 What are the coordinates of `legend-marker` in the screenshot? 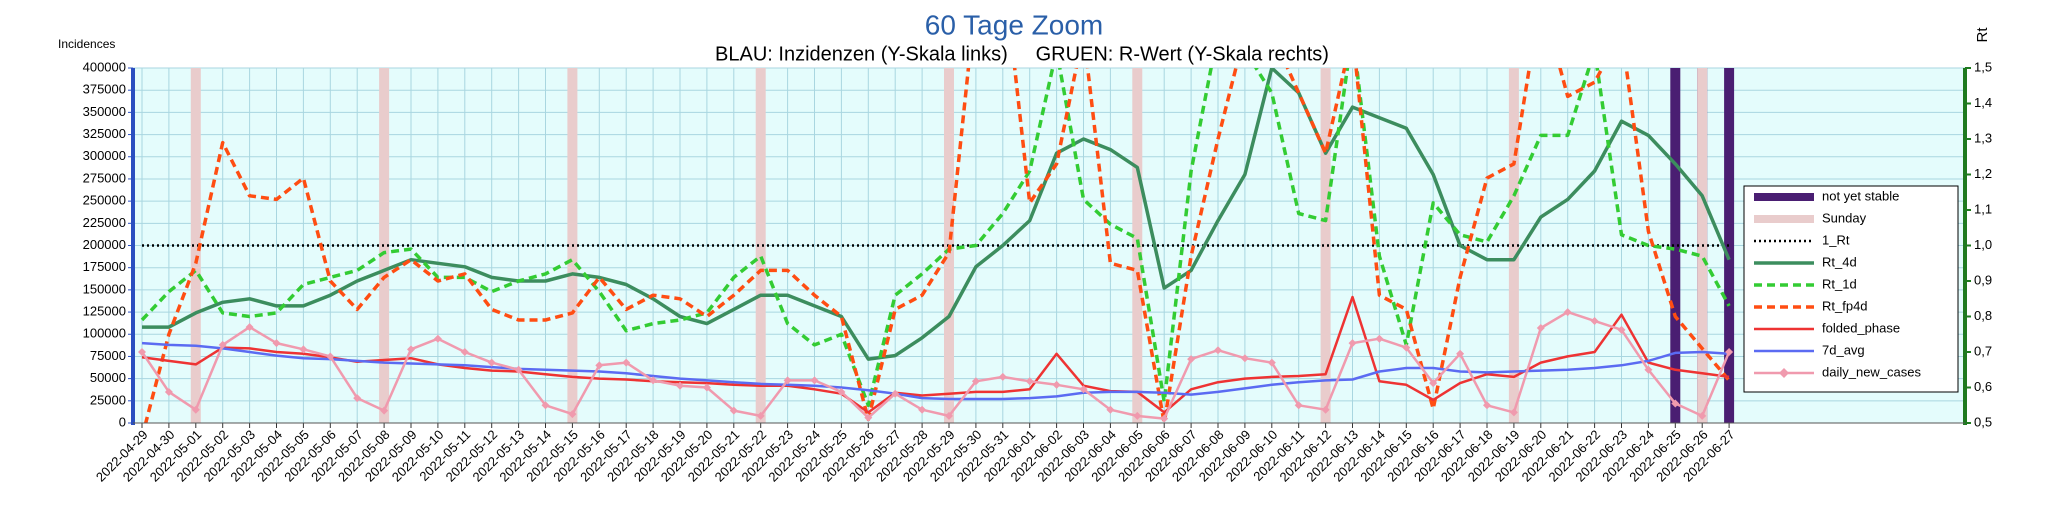 It's located at (1784, 373).